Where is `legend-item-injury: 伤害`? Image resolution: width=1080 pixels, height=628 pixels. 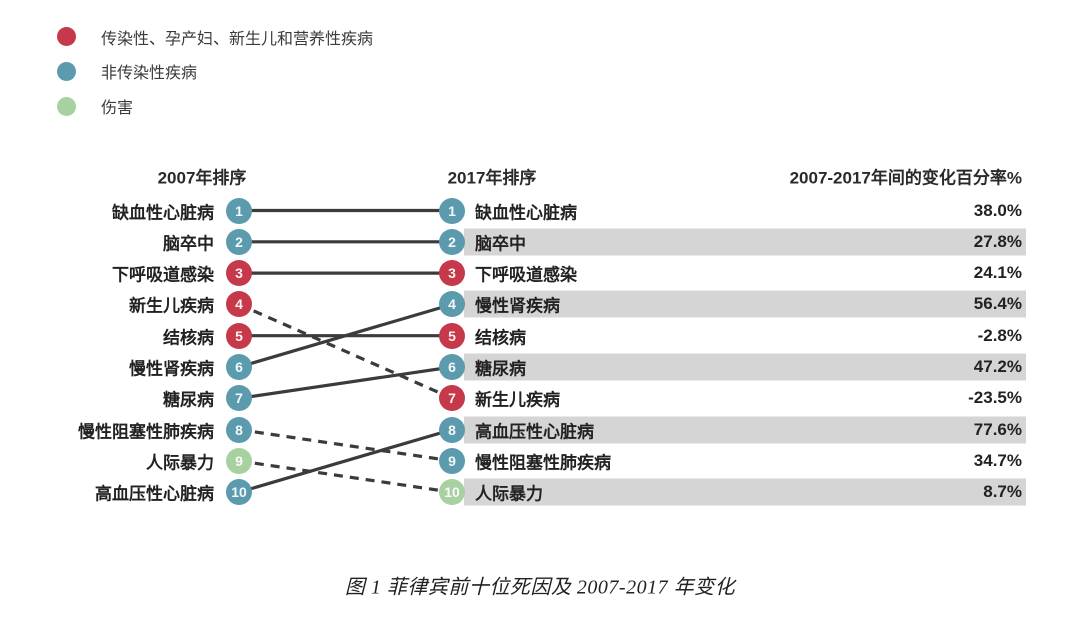
legend-item-injury: 伤害 is located at coordinates (95, 106).